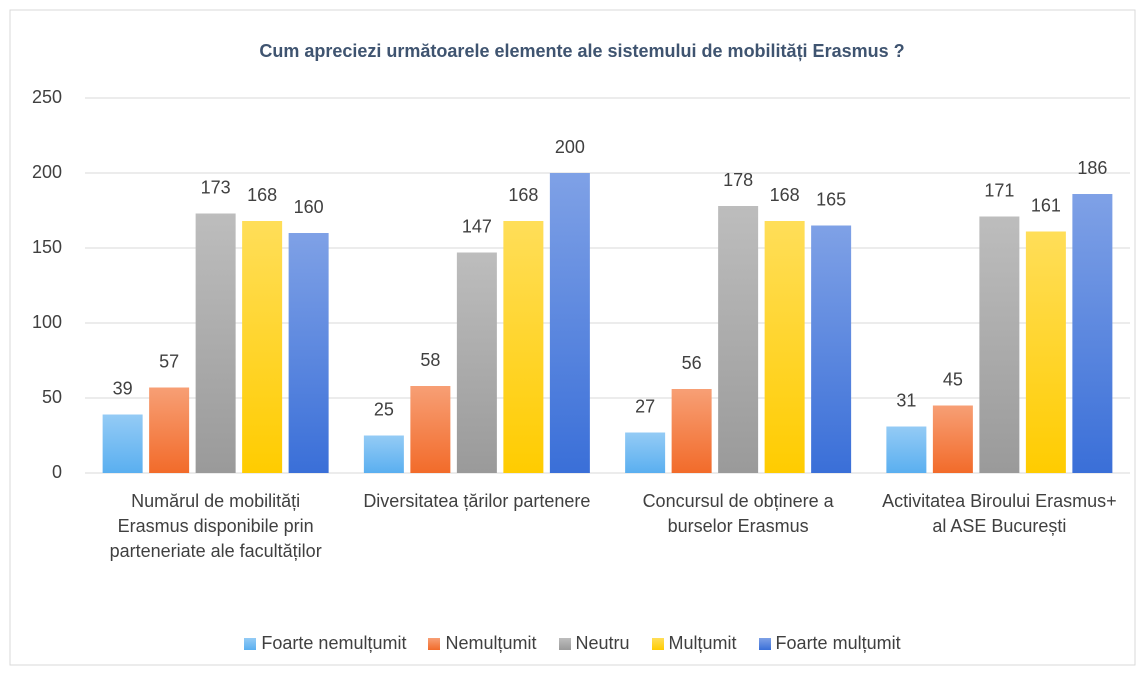  I want to click on data-label: 27, so click(645, 406).